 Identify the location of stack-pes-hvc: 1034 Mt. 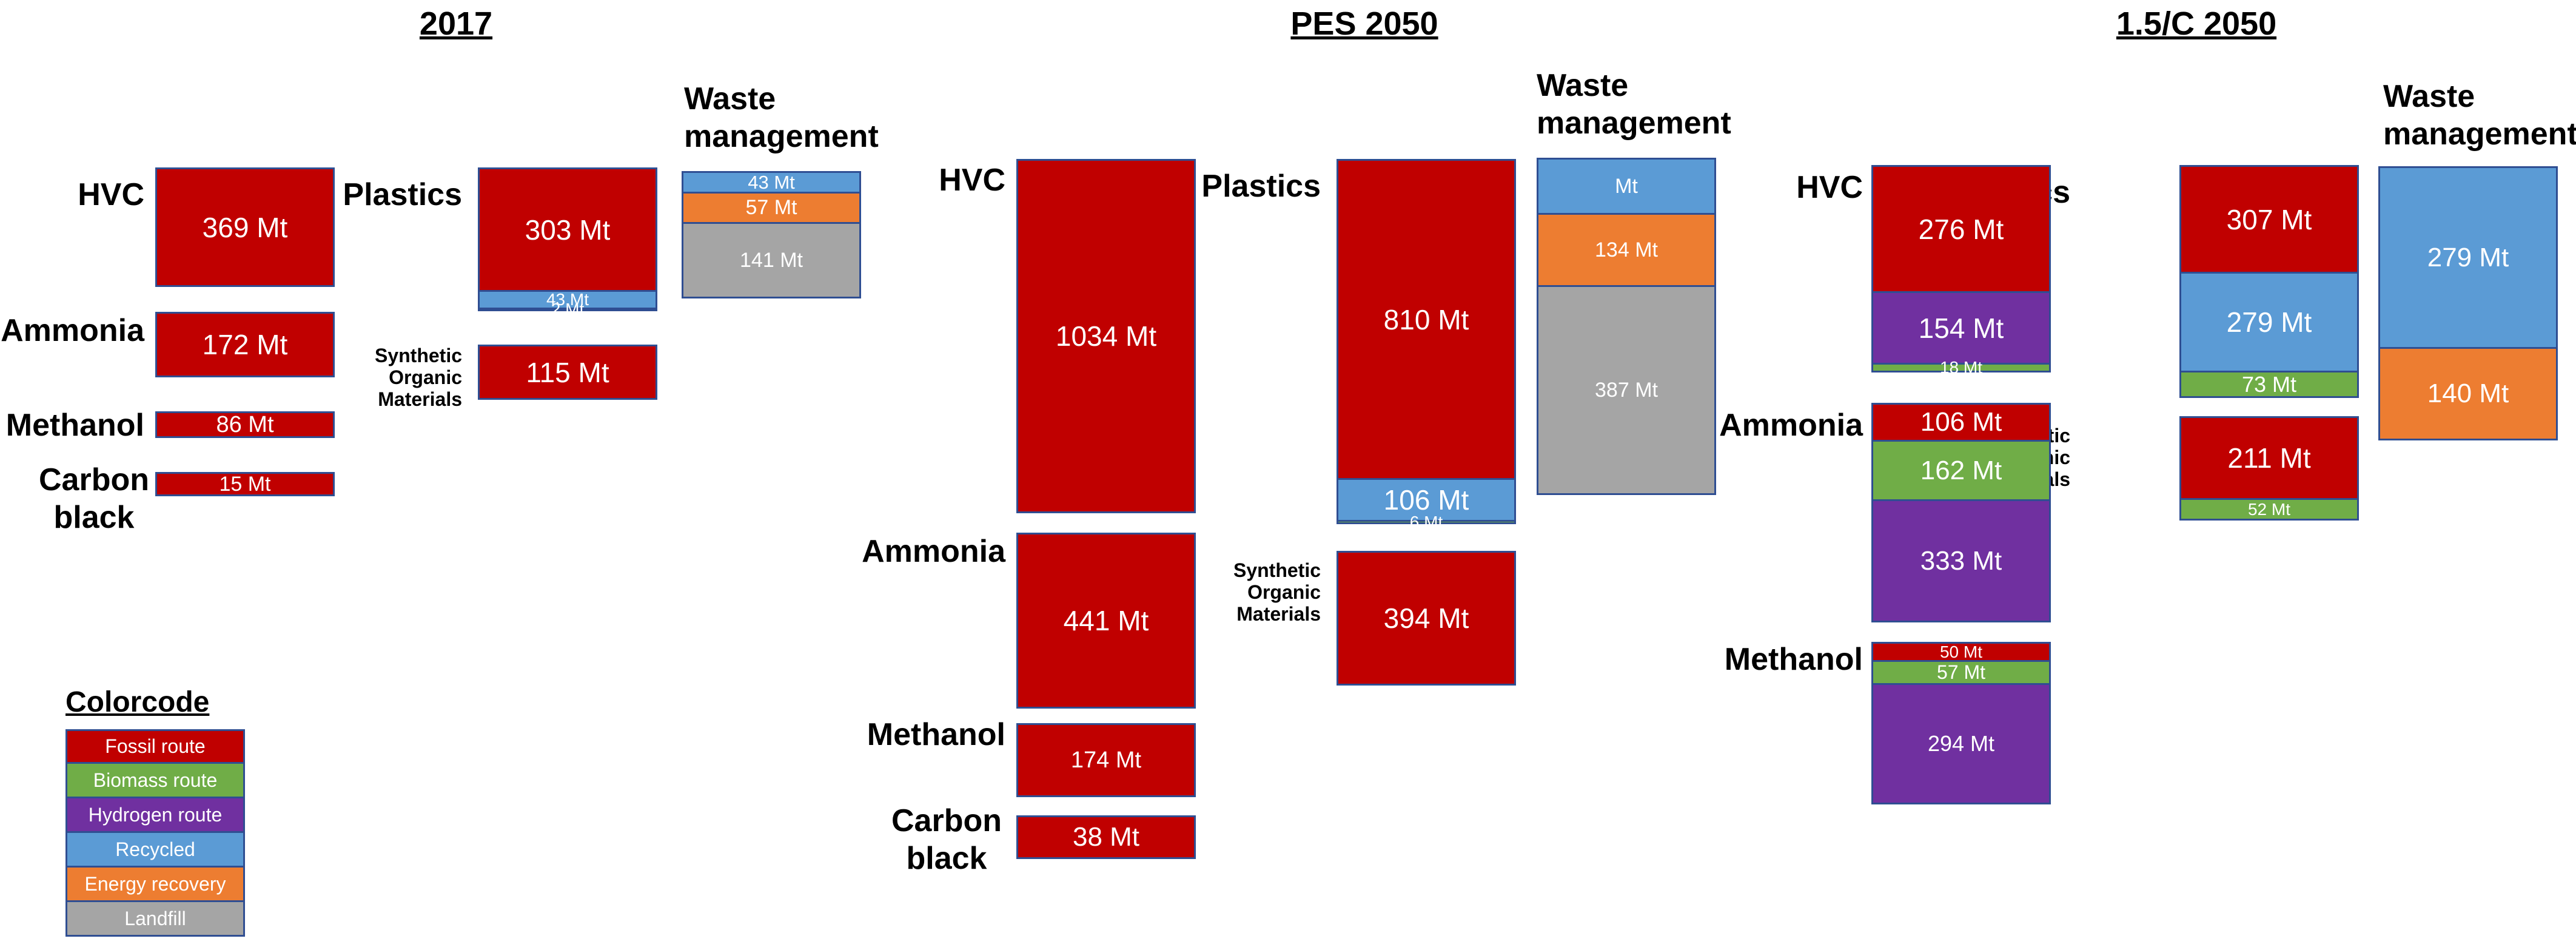
(1106, 336).